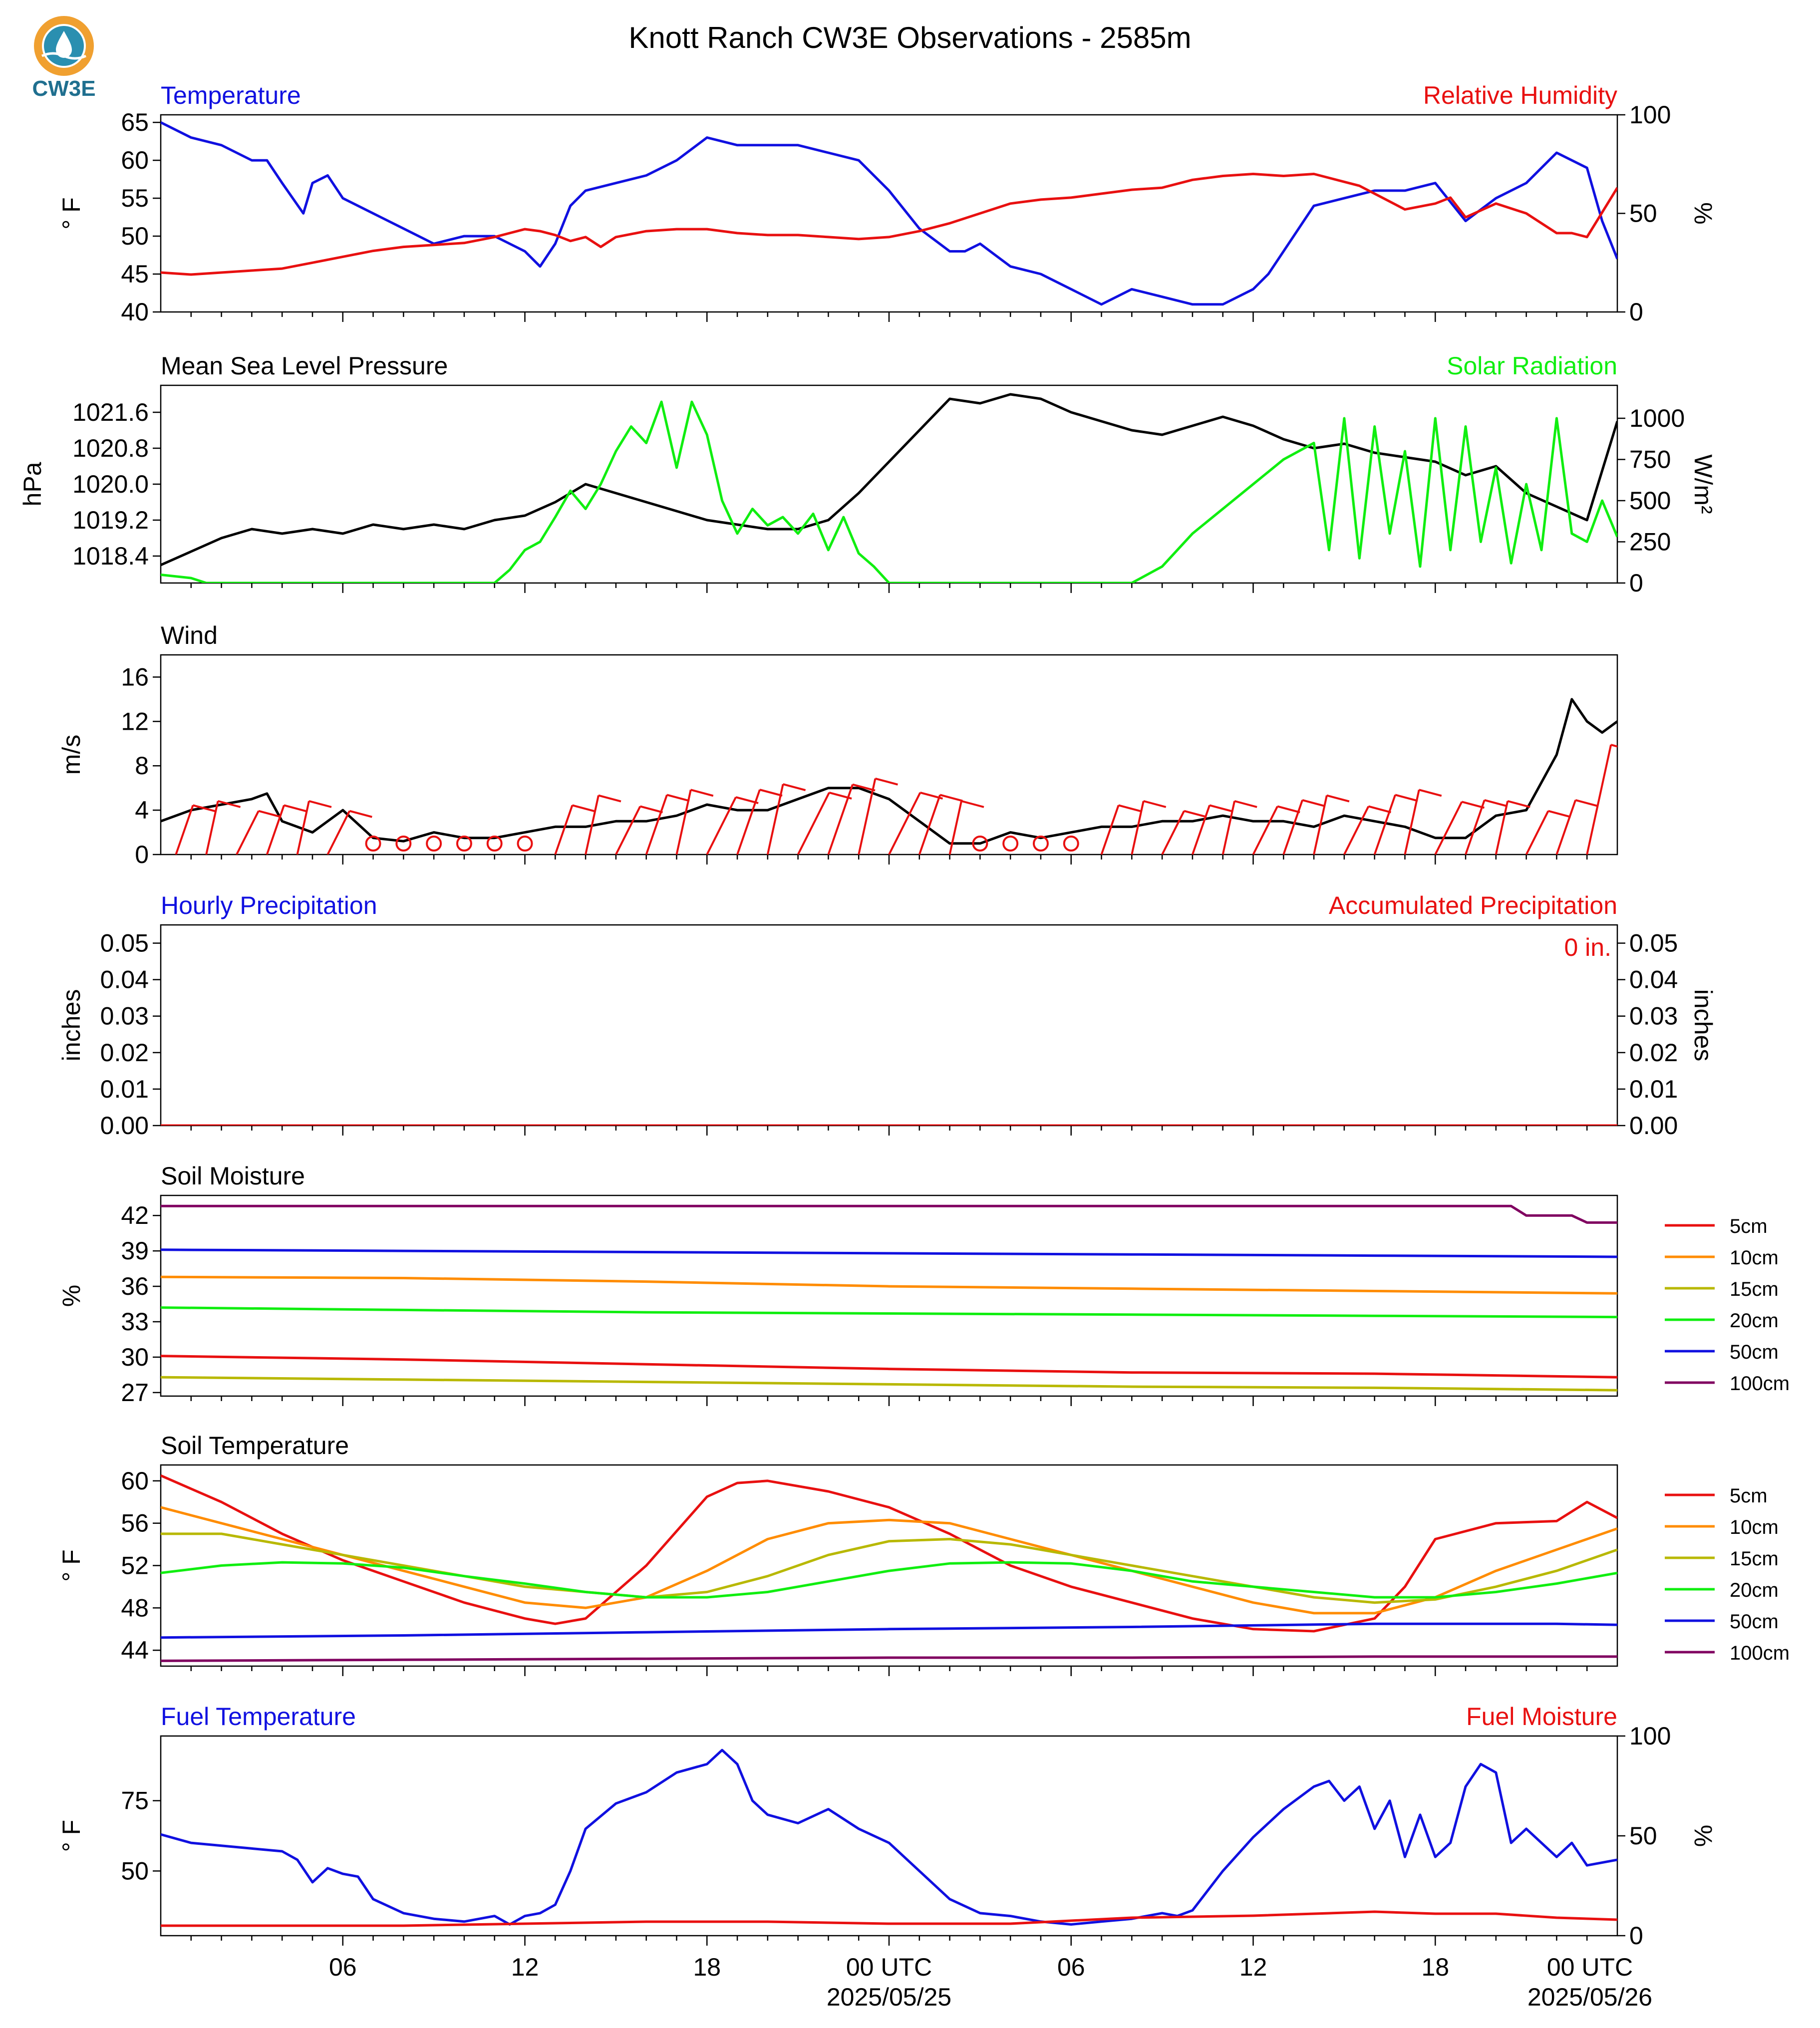 The width and height of the screenshot is (1820, 2028). What do you see at coordinates (1650, 1736) in the screenshot?
I see `y2-tick-label: 100` at bounding box center [1650, 1736].